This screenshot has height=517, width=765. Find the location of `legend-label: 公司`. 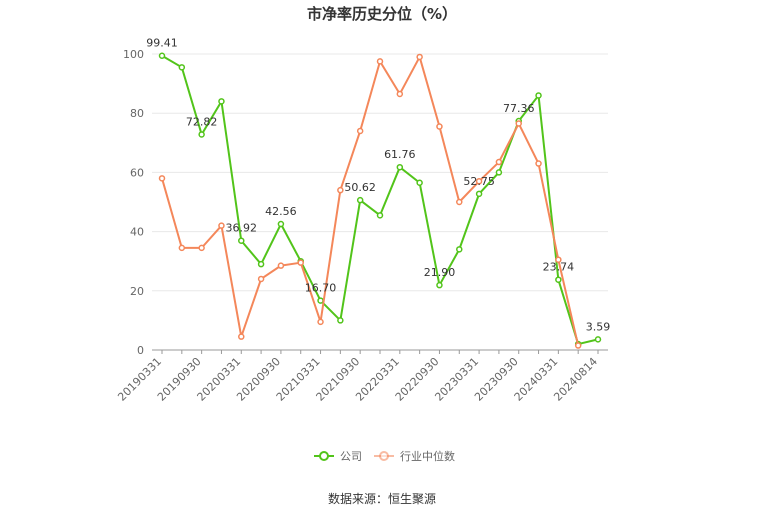

legend-label: 公司 is located at coordinates (351, 456).